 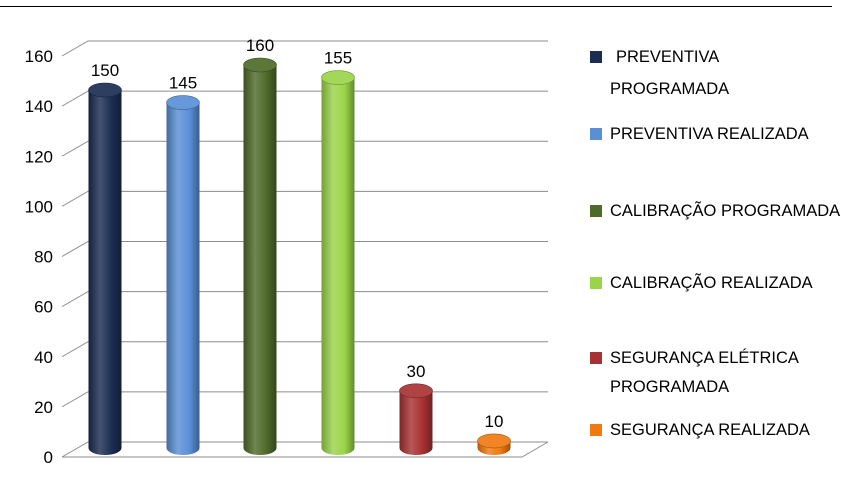 What do you see at coordinates (338, 58) in the screenshot?
I see `data-label: 155` at bounding box center [338, 58].